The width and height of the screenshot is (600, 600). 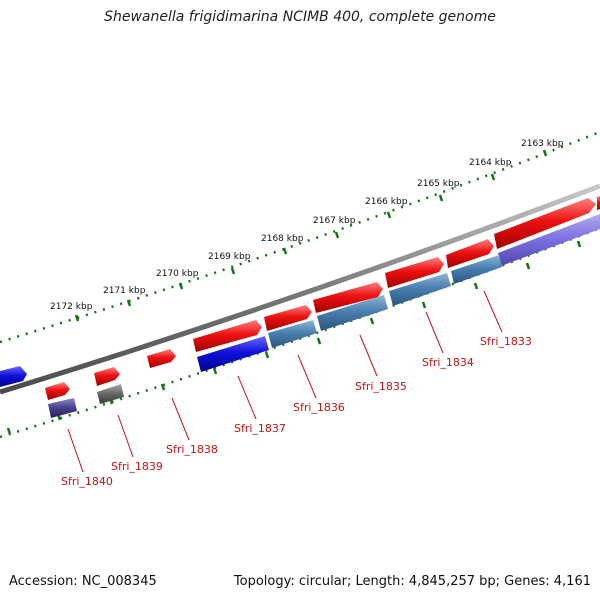 What do you see at coordinates (83, 581) in the screenshot?
I see `accession-label: Accession: NC_008345` at bounding box center [83, 581].